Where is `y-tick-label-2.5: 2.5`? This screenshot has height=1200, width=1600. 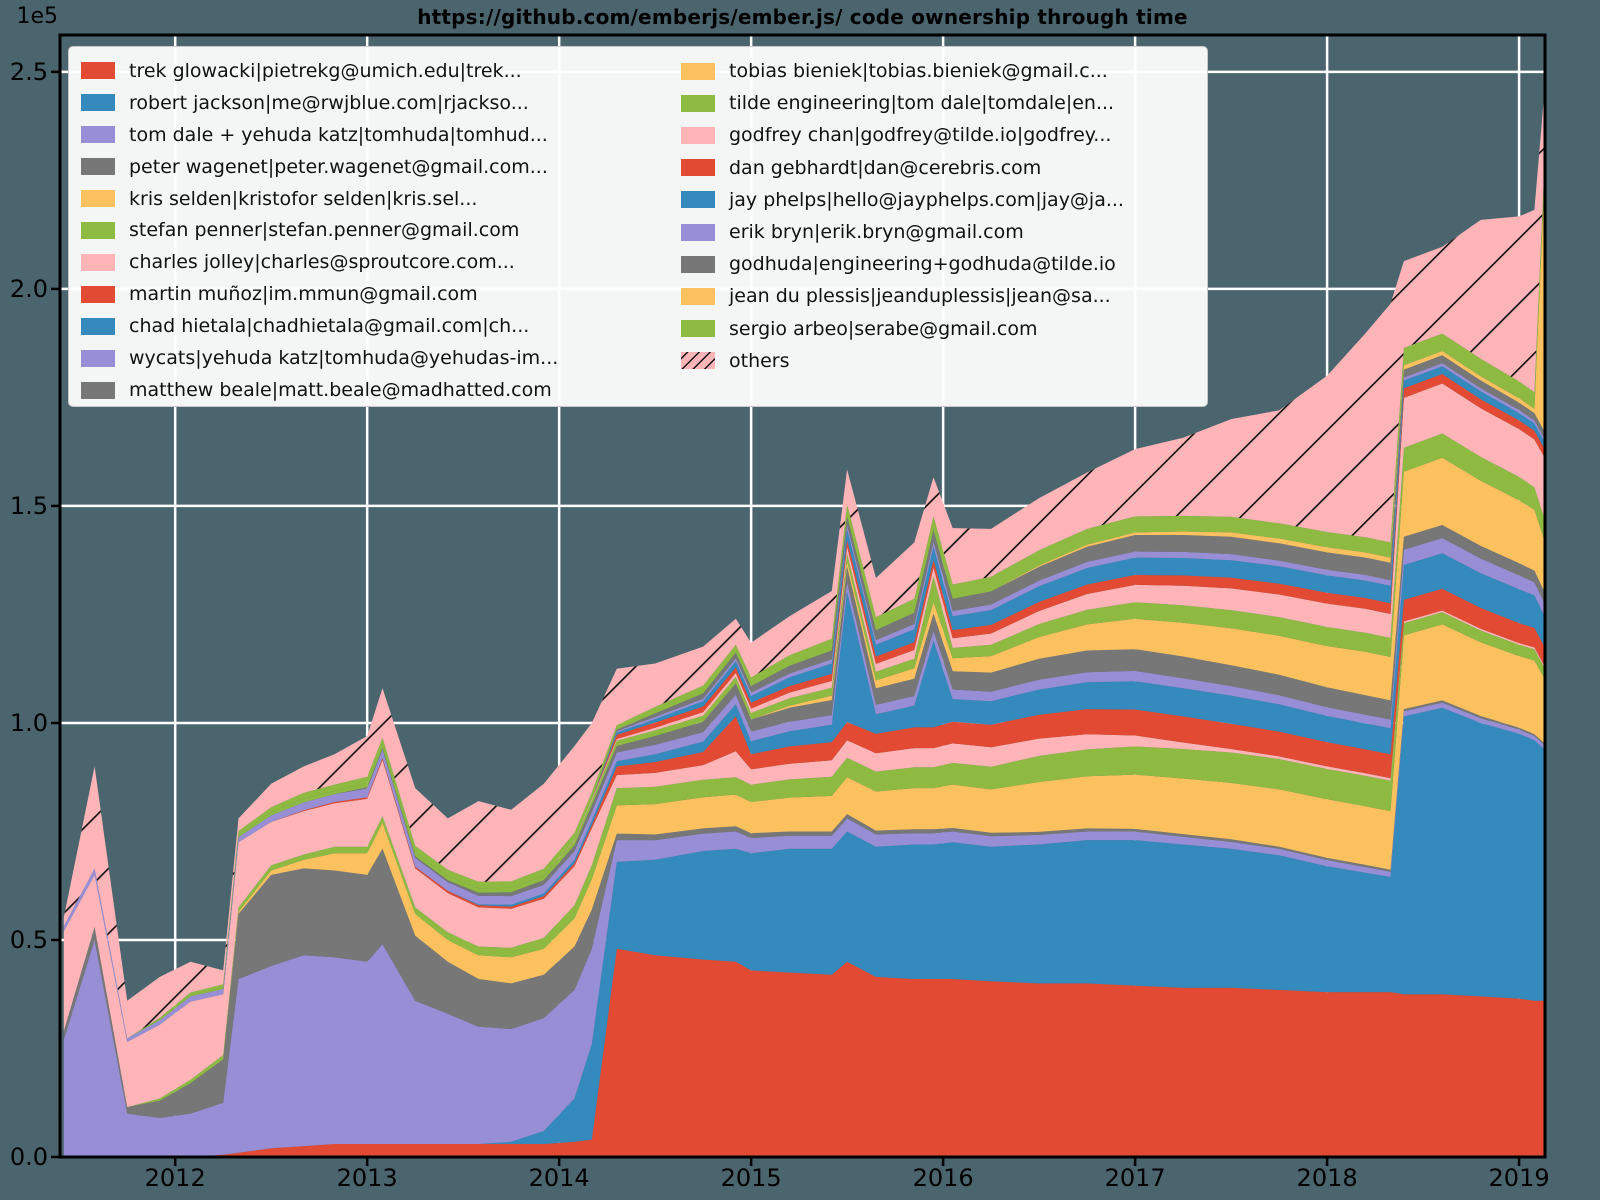 y-tick-label-2.5: 2.5 is located at coordinates (28, 71).